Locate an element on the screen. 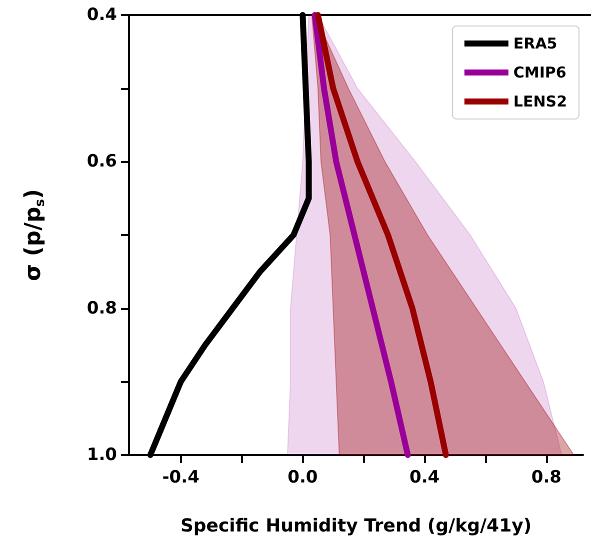 This screenshot has height=552, width=591. x-tick-label: 0.8 is located at coordinates (546, 478).